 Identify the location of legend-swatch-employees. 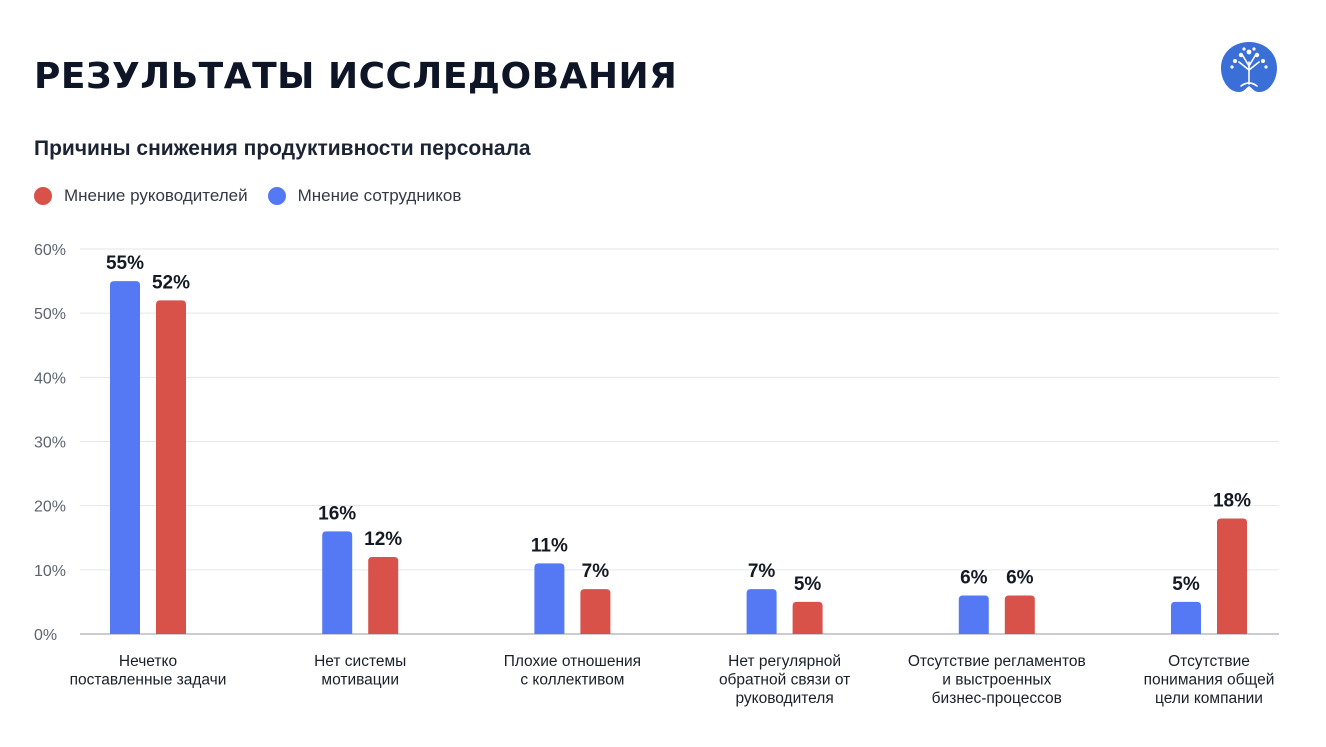
(276, 196).